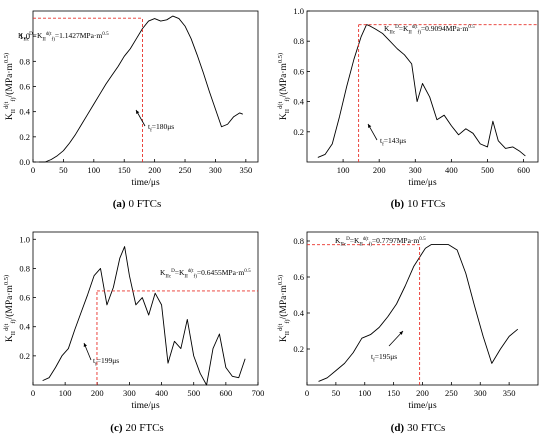 The height and width of the screenshot is (444, 550). Describe the element at coordinates (398, 428) in the screenshot. I see `panel-letter: (d)` at that location.